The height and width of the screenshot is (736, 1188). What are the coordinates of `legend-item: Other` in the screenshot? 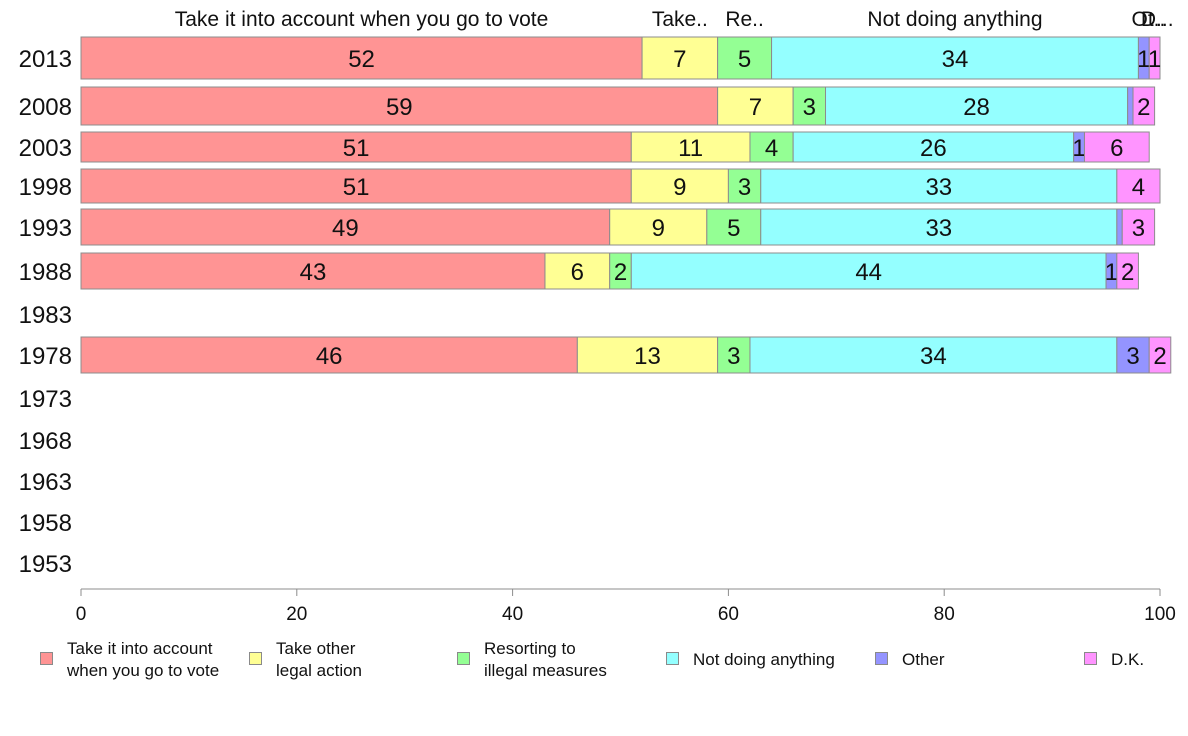 It's located at (910, 654).